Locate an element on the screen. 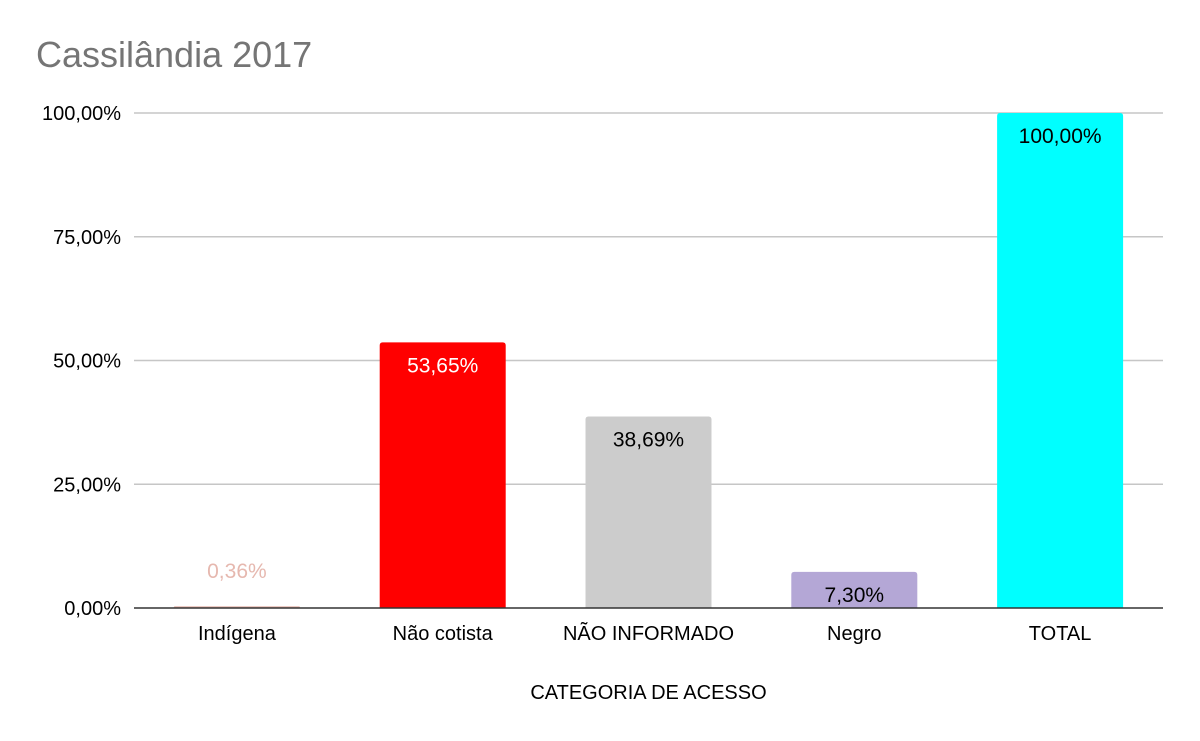 This screenshot has height=741, width=1200. y-axis-ticks: 0,00% 25,00% 50,00% 75,00% 100,00% is located at coordinates (81, 361).